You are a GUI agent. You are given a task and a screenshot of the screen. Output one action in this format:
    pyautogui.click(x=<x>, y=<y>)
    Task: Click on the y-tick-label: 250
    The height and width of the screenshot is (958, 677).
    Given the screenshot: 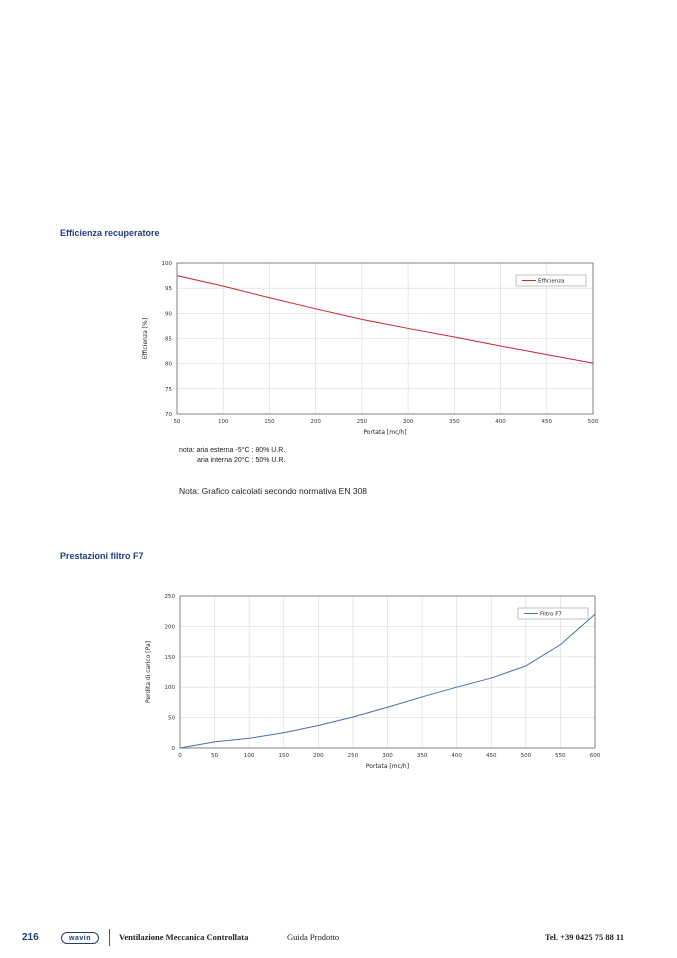 What is the action you would take?
    pyautogui.click(x=170, y=597)
    